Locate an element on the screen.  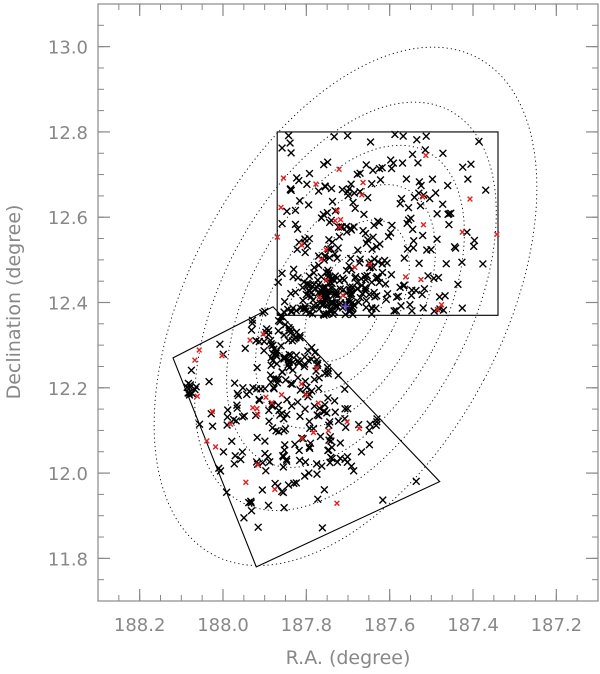
x-tick-label: 187.8 is located at coordinates (307, 625).